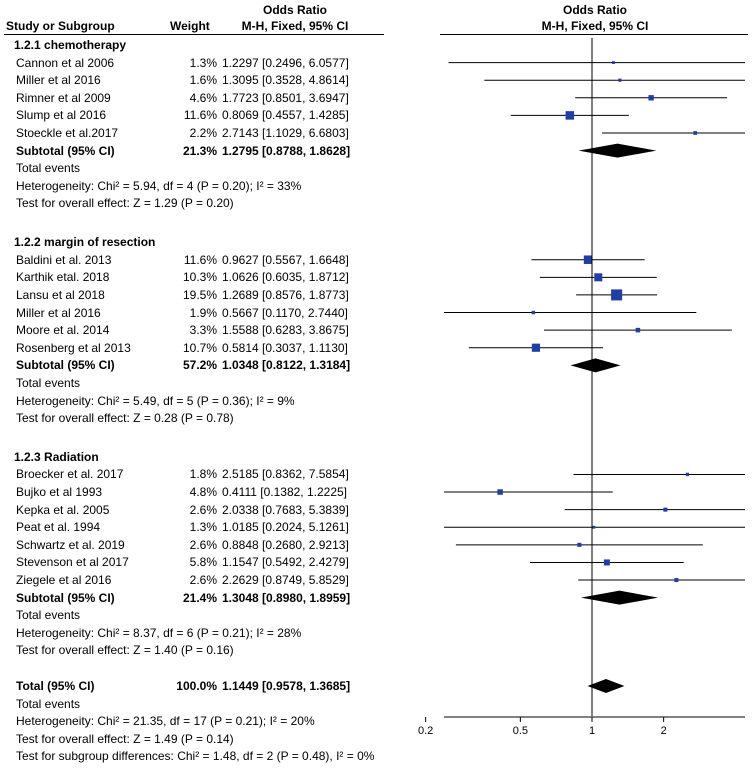 The image size is (754, 773). Describe the element at coordinates (285, 294) in the screenshot. I see `study-ci: 1.2689 [0.8576, 1.8773]` at that location.